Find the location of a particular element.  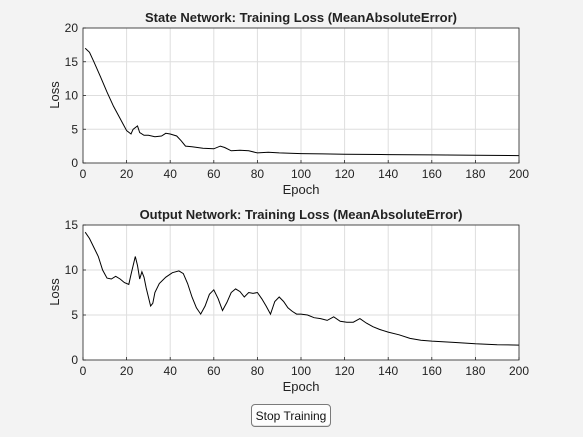

y-tick-label: 20 is located at coordinates (72, 28).